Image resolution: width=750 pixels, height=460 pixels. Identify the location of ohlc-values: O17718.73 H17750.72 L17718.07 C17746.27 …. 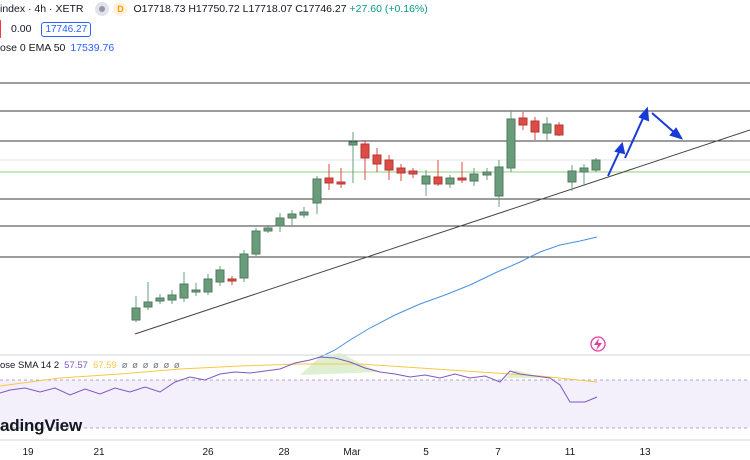
(280, 9).